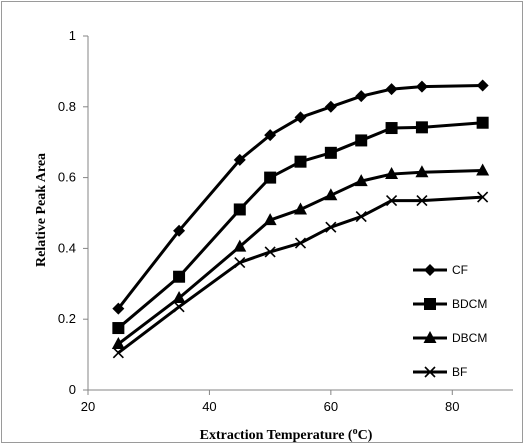 The image size is (526, 446). Describe the element at coordinates (276, 435) in the screenshot. I see `x-axis-title-main: Extraction Temperature (` at that location.